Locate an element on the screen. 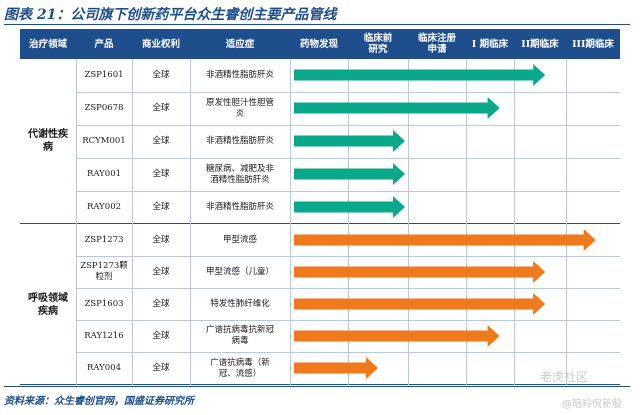 The width and height of the screenshot is (640, 415). cell-indication: 原发性胆汁性胆管炎 is located at coordinates (239, 108).